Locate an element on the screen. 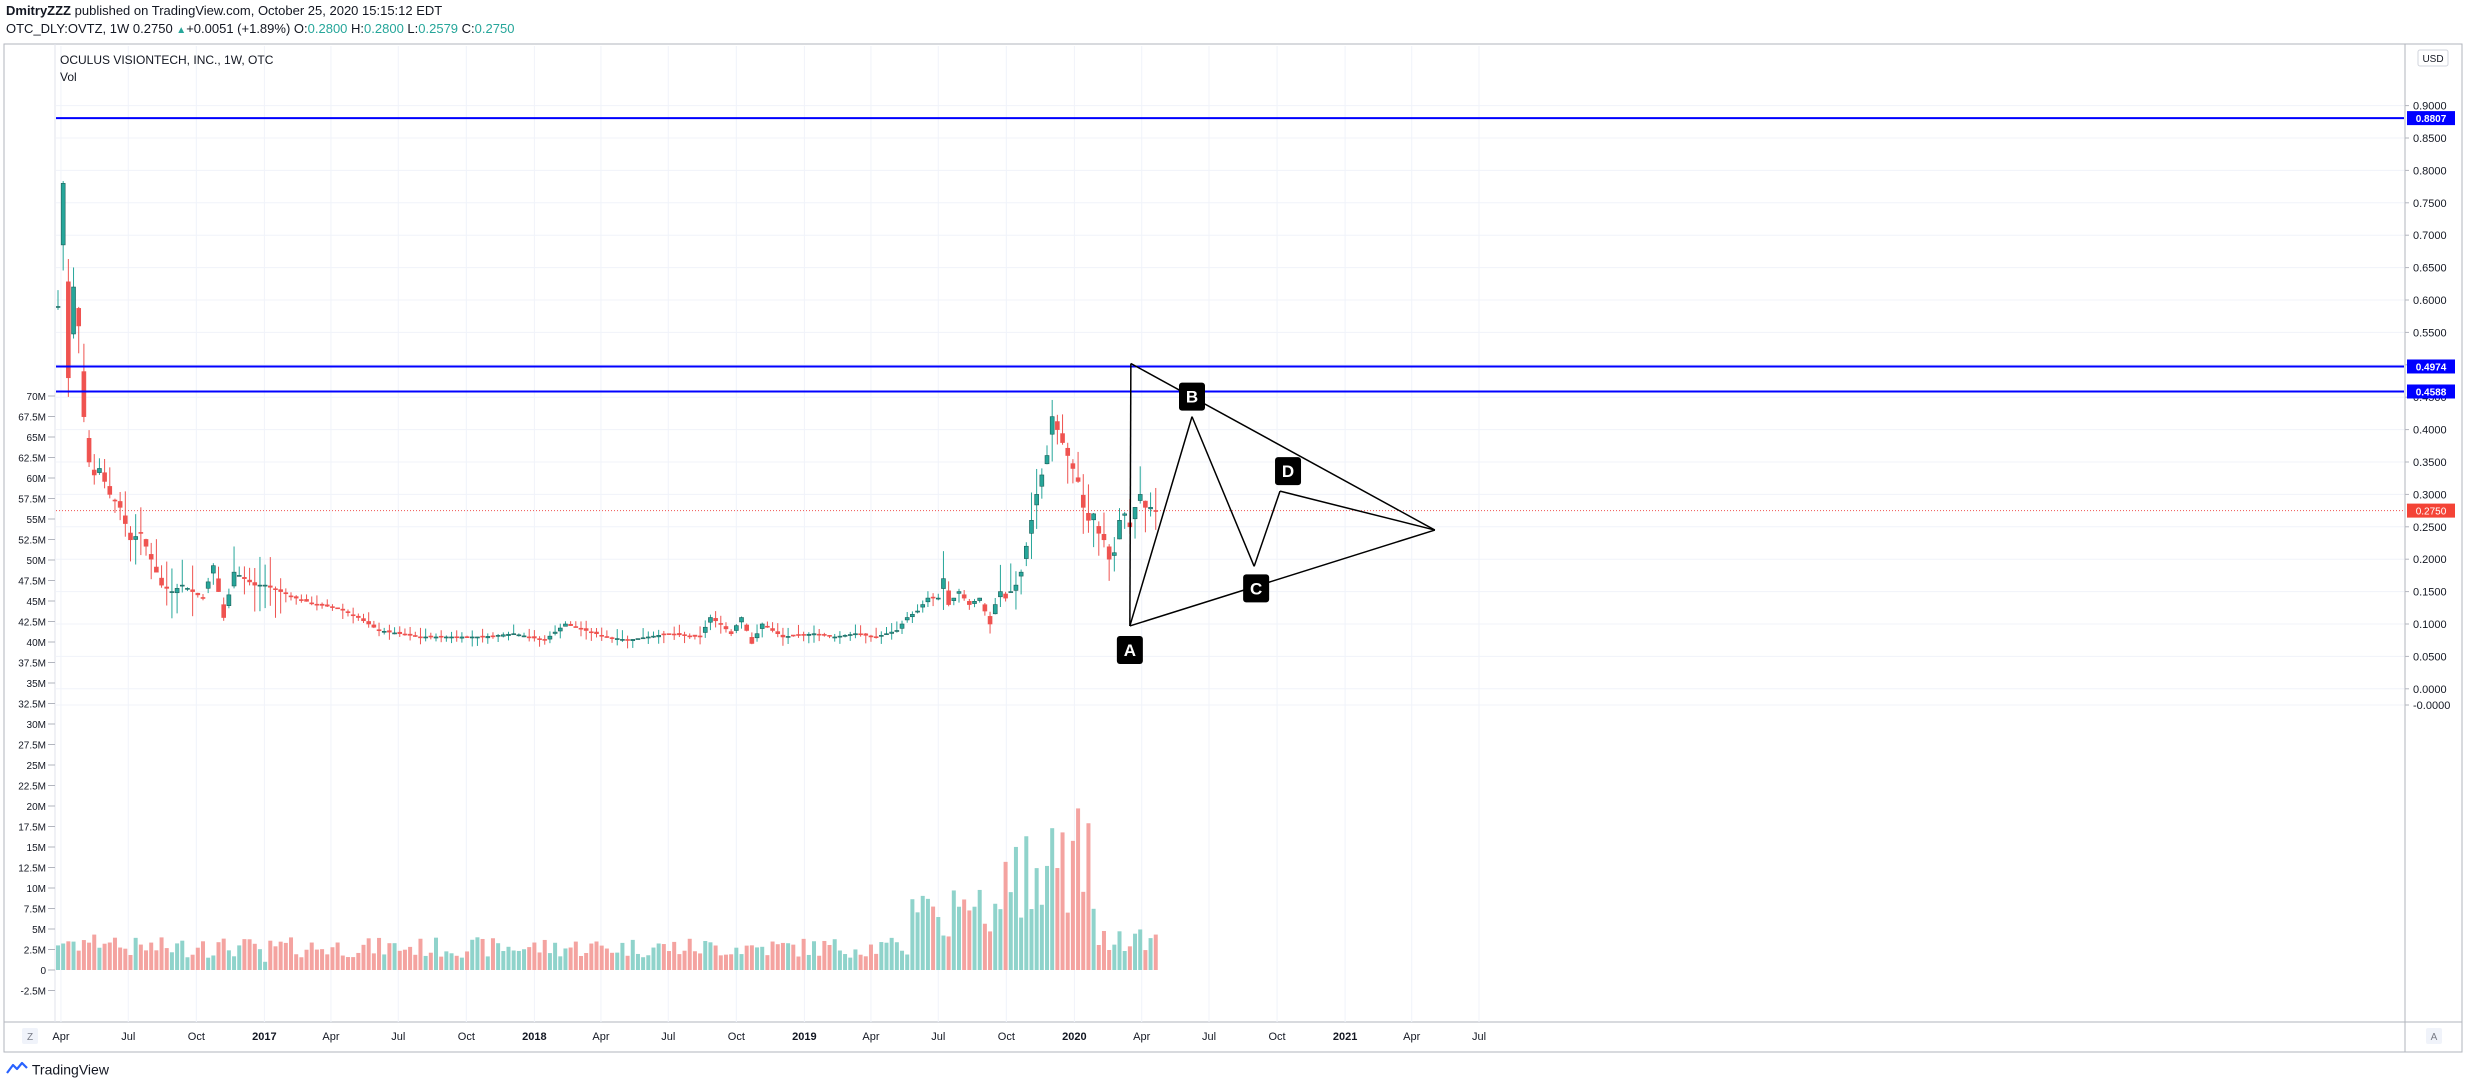 The width and height of the screenshot is (2468, 1087). volume-tick-label: 0 is located at coordinates (43, 971).